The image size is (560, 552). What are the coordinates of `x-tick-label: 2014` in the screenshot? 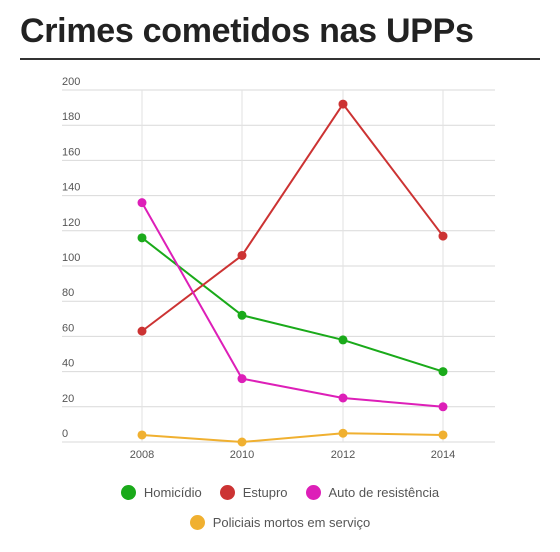 It's located at (443, 455).